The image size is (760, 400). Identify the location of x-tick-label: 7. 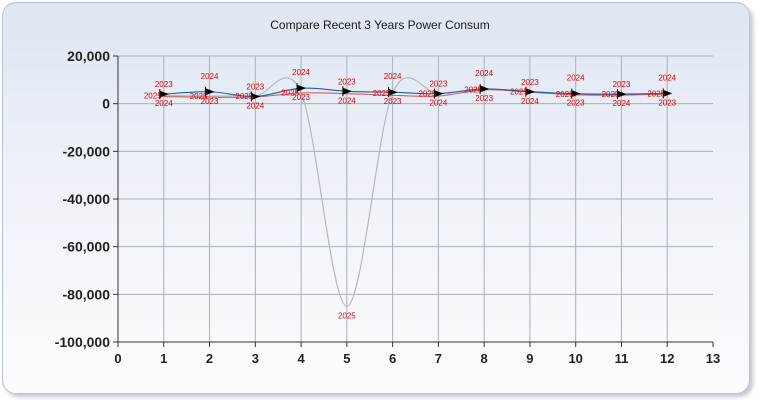
(438, 358).